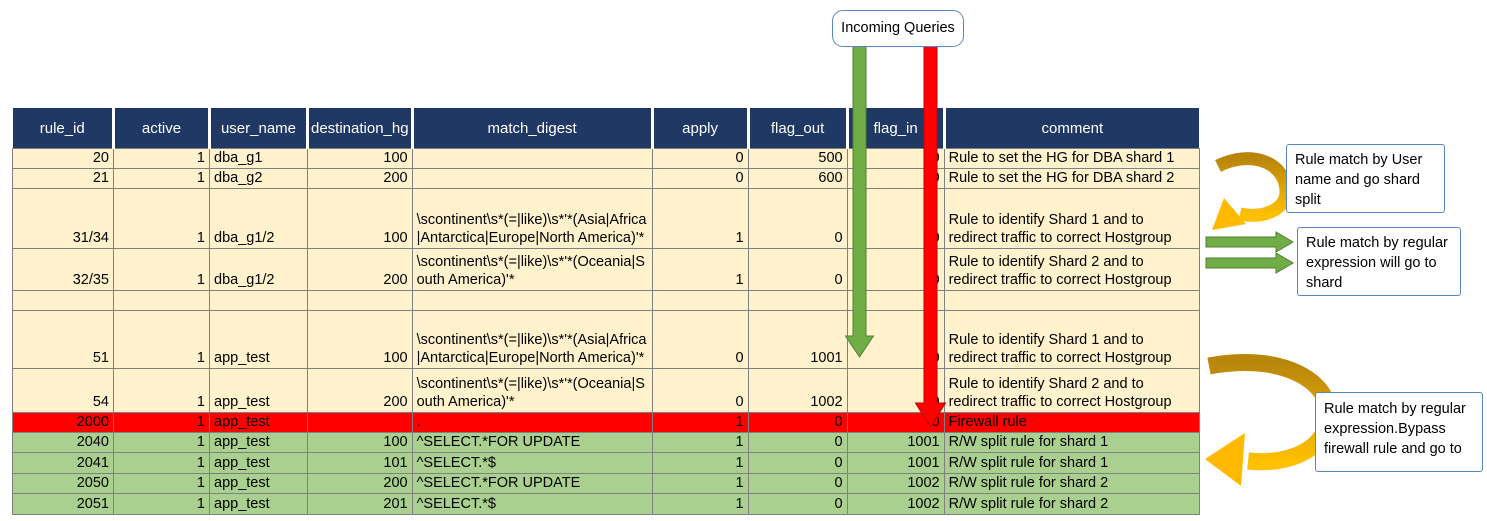 This screenshot has width=1487, height=521. I want to click on column-header-active: active, so click(161, 128).